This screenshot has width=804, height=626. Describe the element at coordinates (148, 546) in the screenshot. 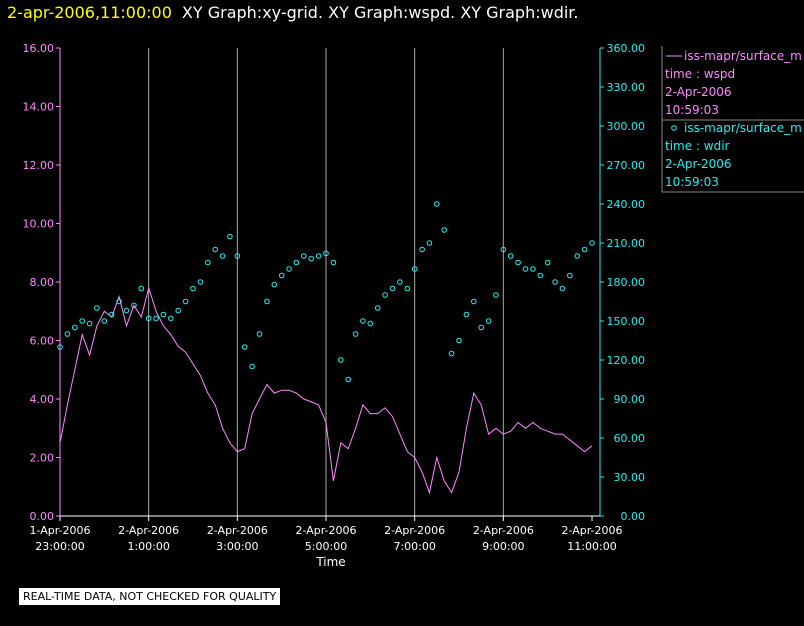

I see `x-axis-tick-label-time: 1:00:00` at that location.